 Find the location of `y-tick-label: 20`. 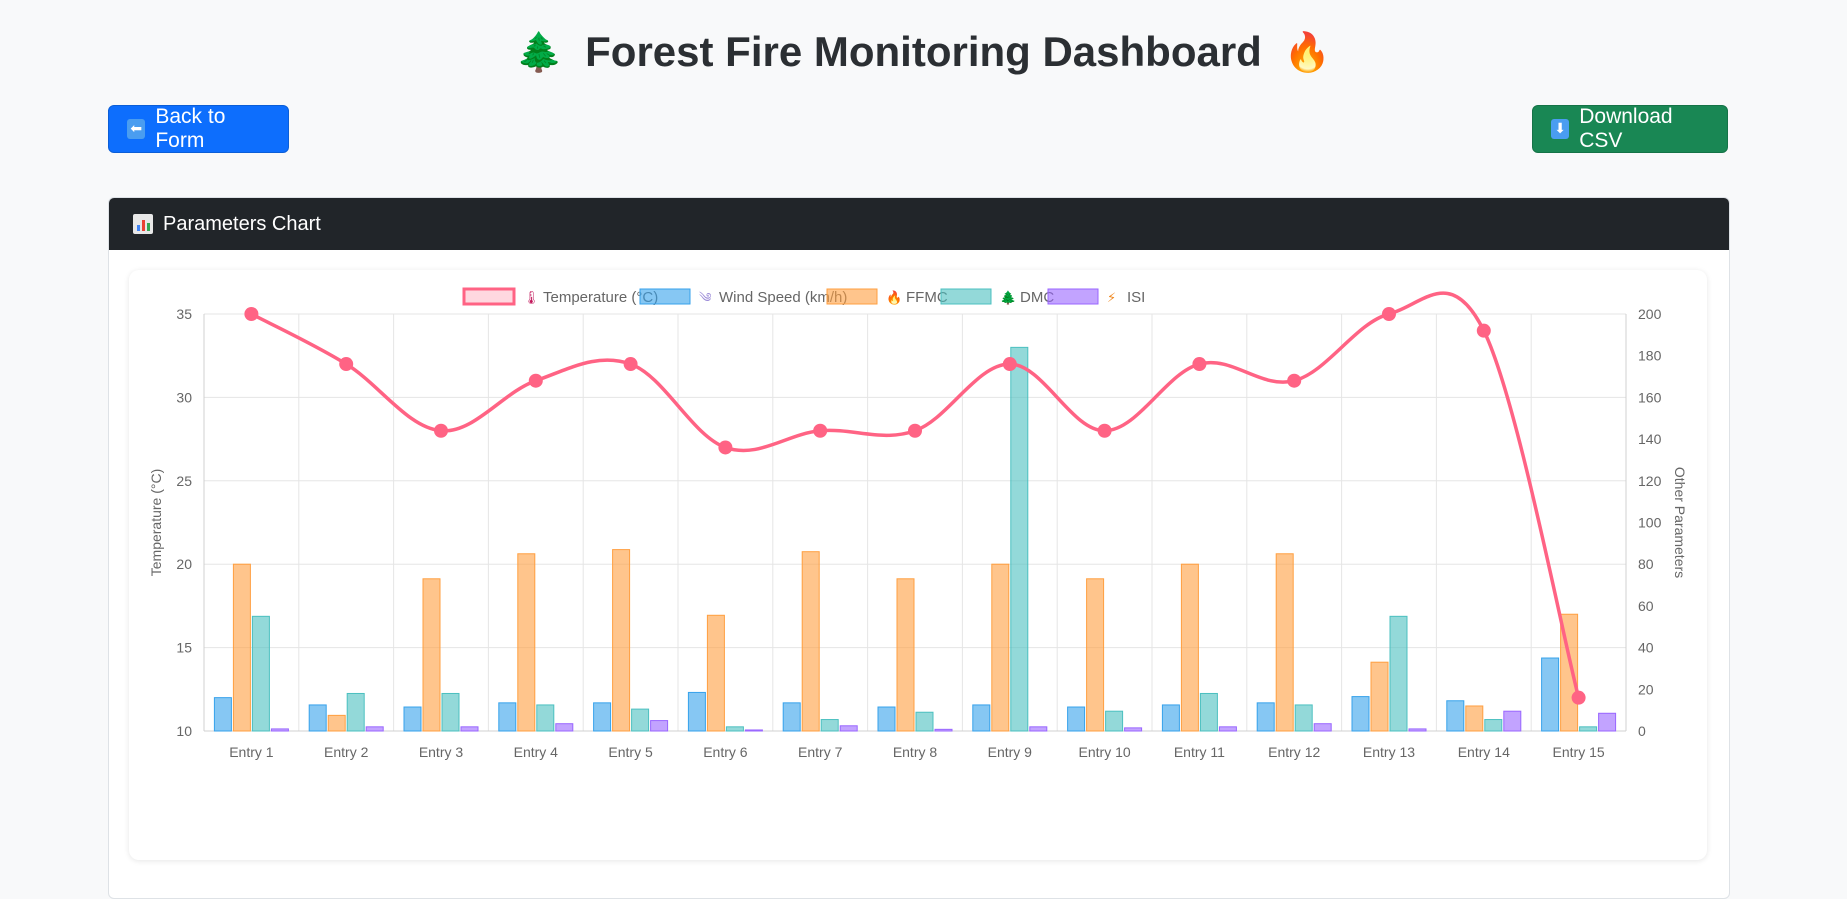

y-tick-label: 20 is located at coordinates (184, 564).